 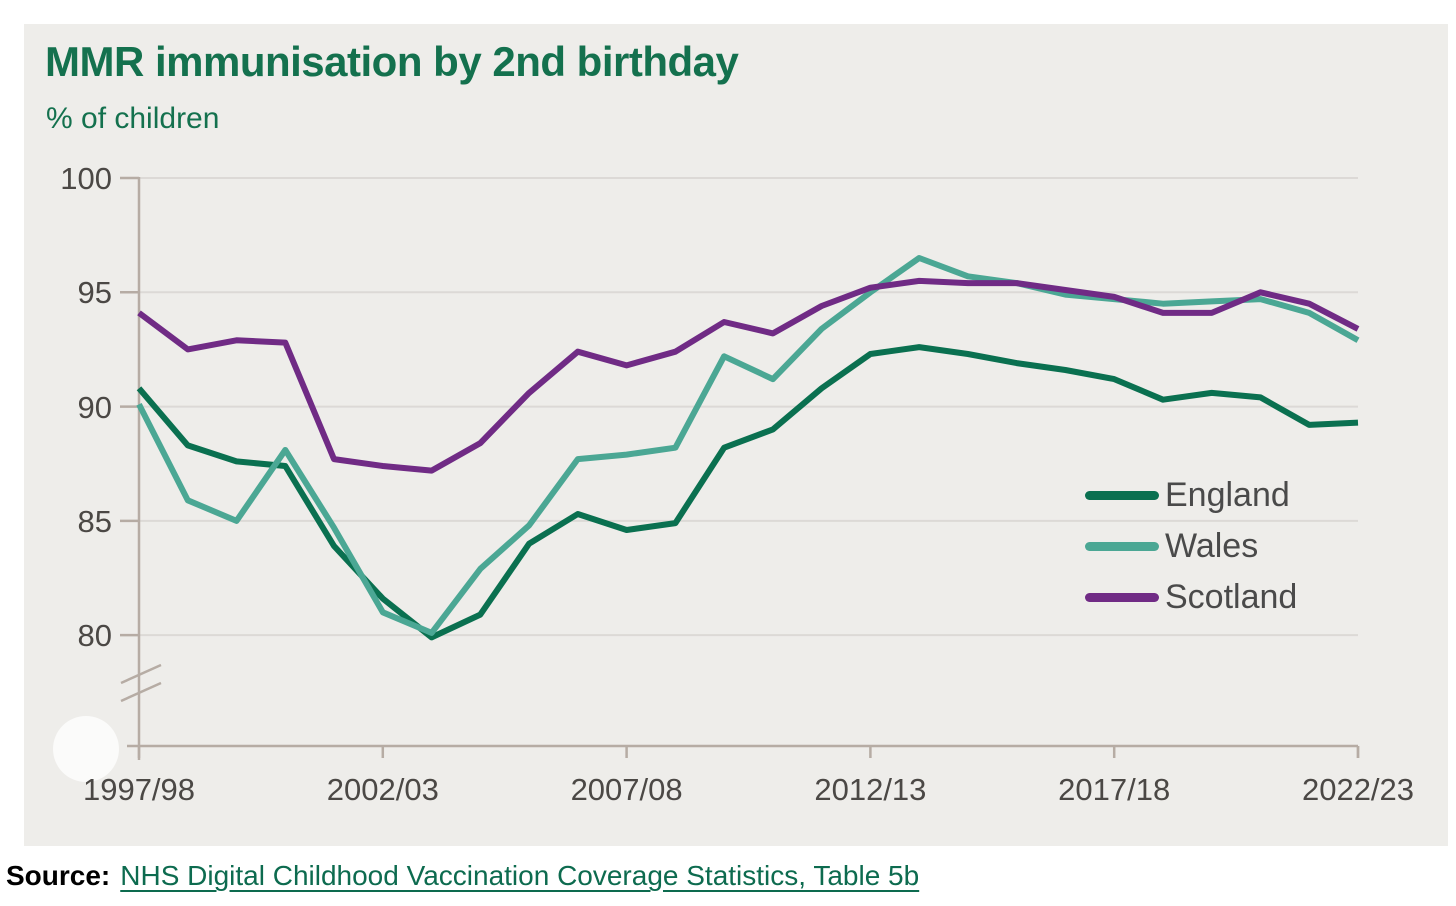 What do you see at coordinates (1114, 789) in the screenshot?
I see `x-axis-label: 2017/18` at bounding box center [1114, 789].